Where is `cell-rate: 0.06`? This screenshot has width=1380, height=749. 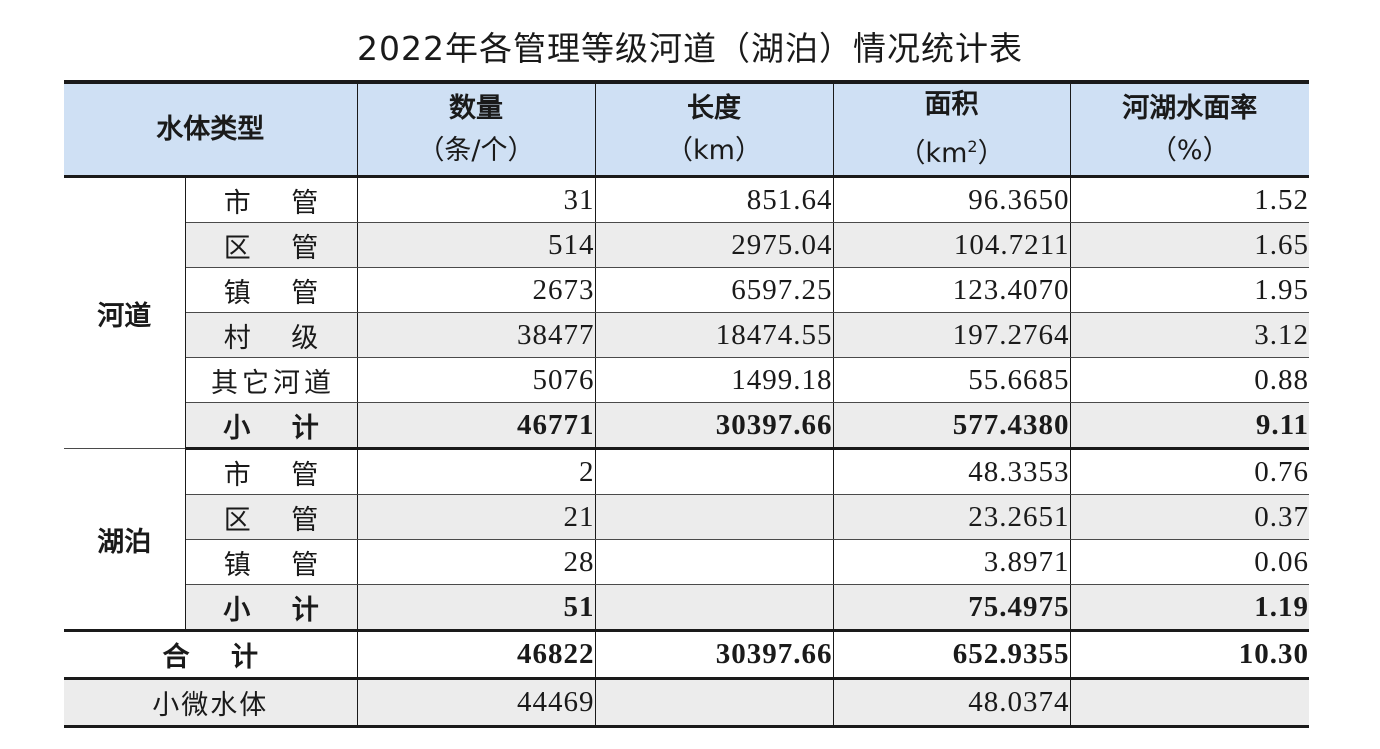
cell-rate: 0.06 is located at coordinates (1189, 562).